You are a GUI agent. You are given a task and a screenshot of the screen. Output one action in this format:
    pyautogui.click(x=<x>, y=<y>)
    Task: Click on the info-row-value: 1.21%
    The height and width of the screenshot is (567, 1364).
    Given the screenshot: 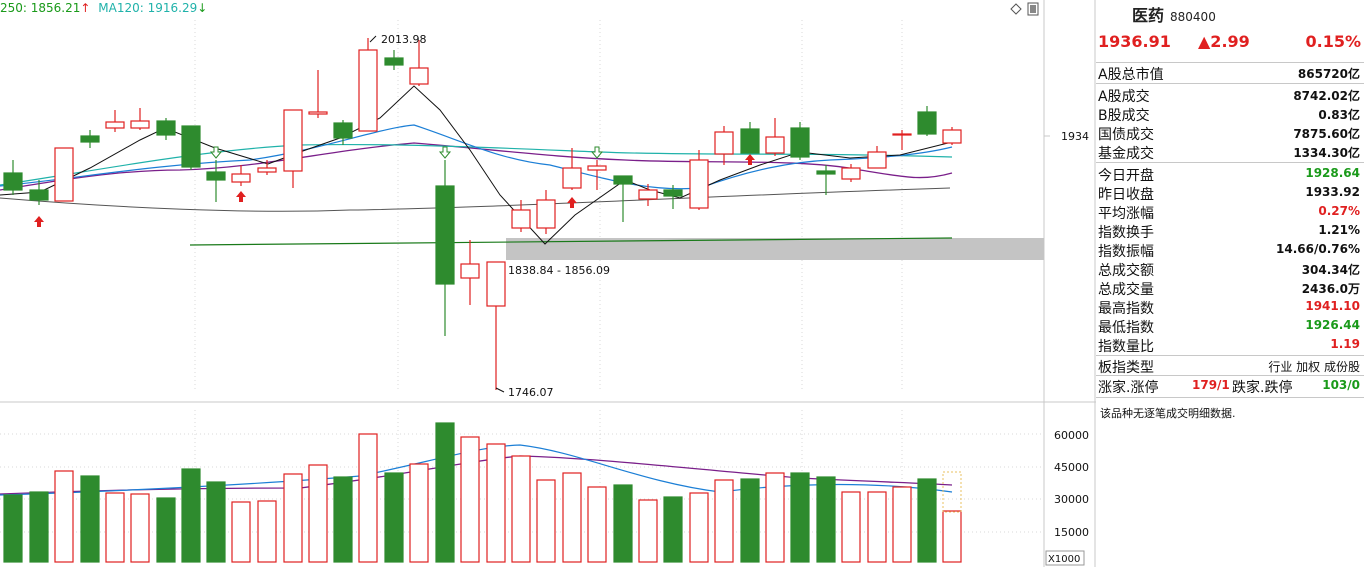 What is the action you would take?
    pyautogui.click(x=1339, y=230)
    